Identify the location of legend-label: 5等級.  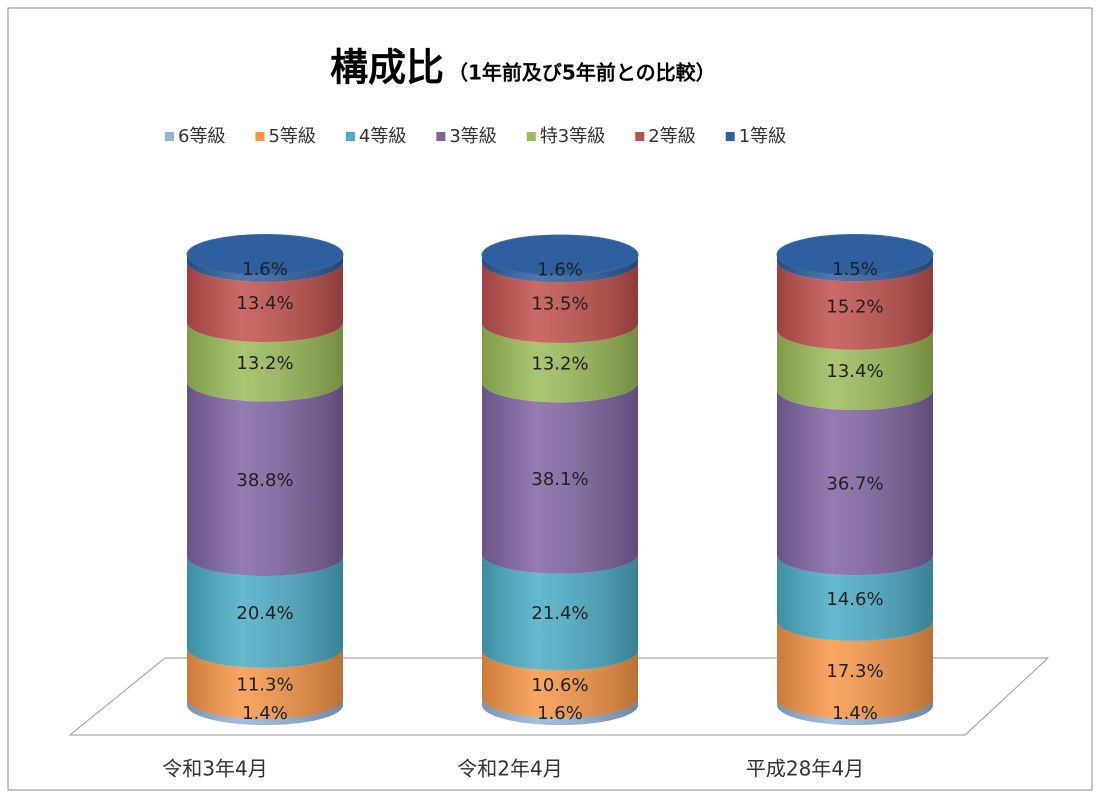
(291, 136).